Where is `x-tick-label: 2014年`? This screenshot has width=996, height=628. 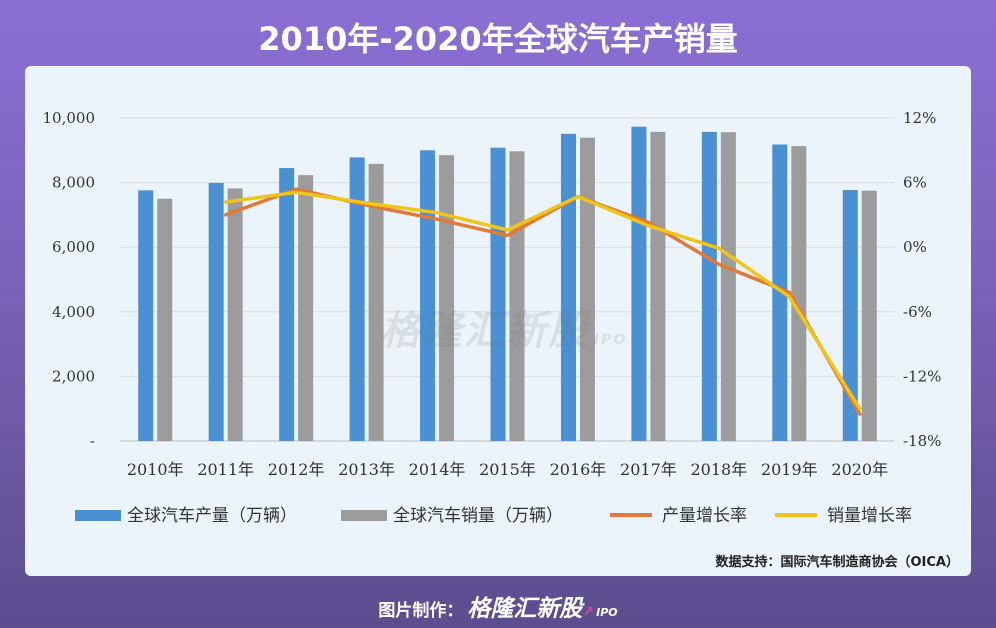 x-tick-label: 2014年 is located at coordinates (437, 469).